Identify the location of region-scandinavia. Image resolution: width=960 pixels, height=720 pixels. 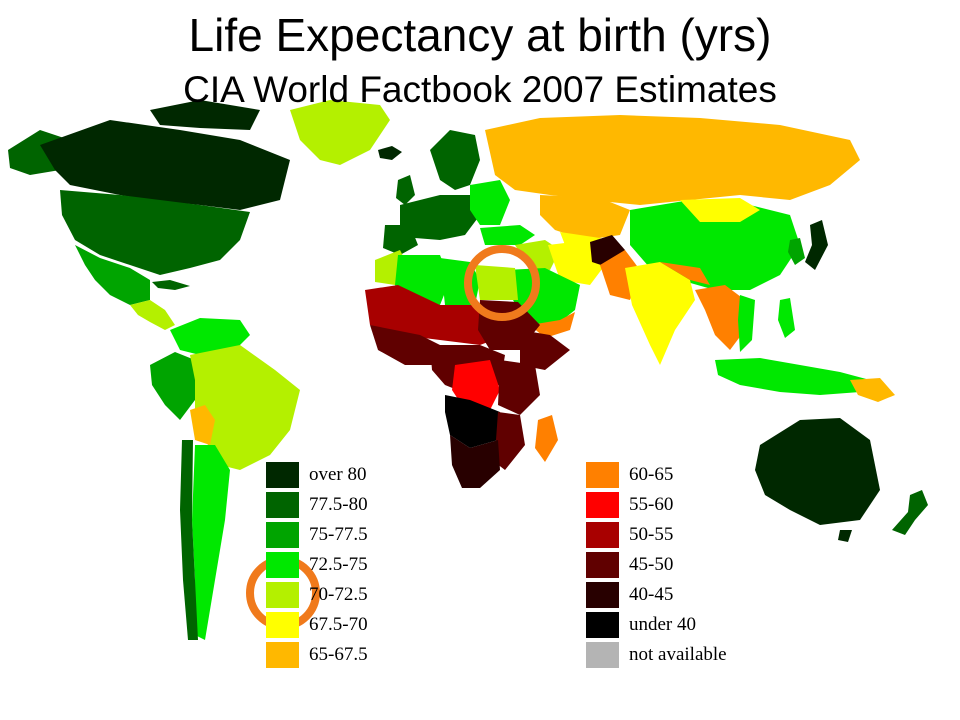
(455, 160).